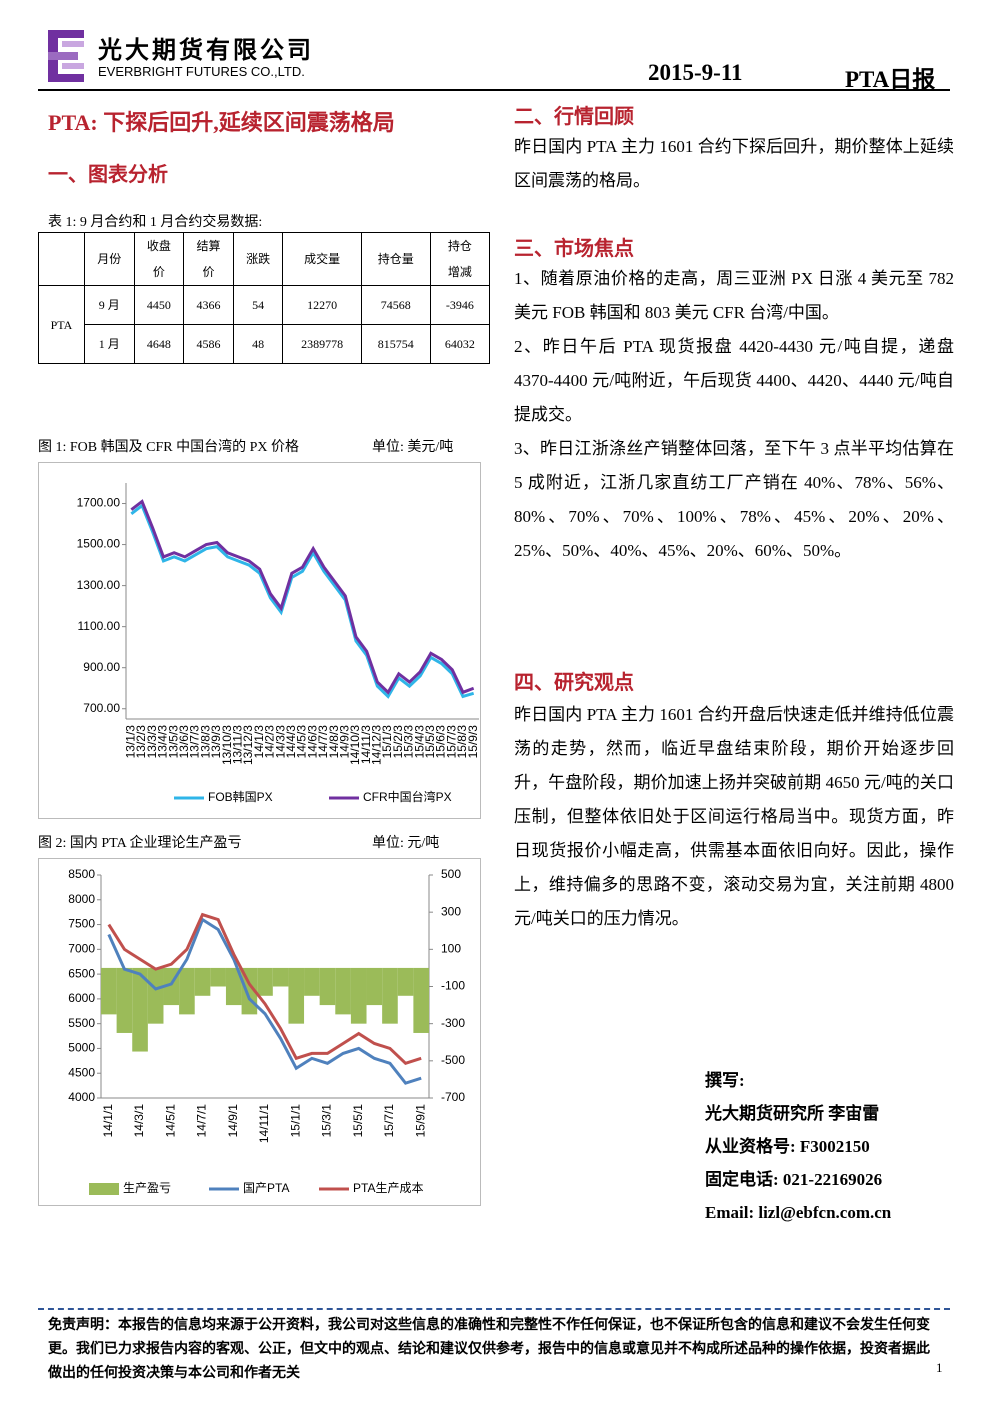 This screenshot has height=1403, width=992. What do you see at coordinates (322, 344) in the screenshot?
I see `table-cell: 2389778` at bounding box center [322, 344].